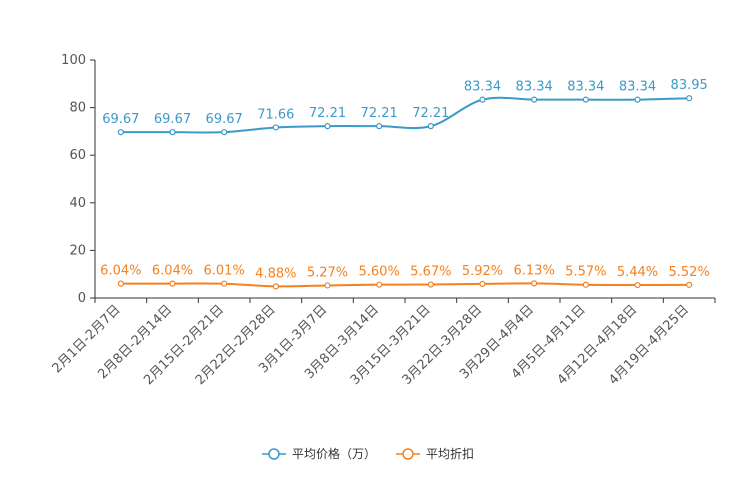  Describe the element at coordinates (689, 272) in the screenshot. I see `series-1-data-label: 5.52%` at that location.